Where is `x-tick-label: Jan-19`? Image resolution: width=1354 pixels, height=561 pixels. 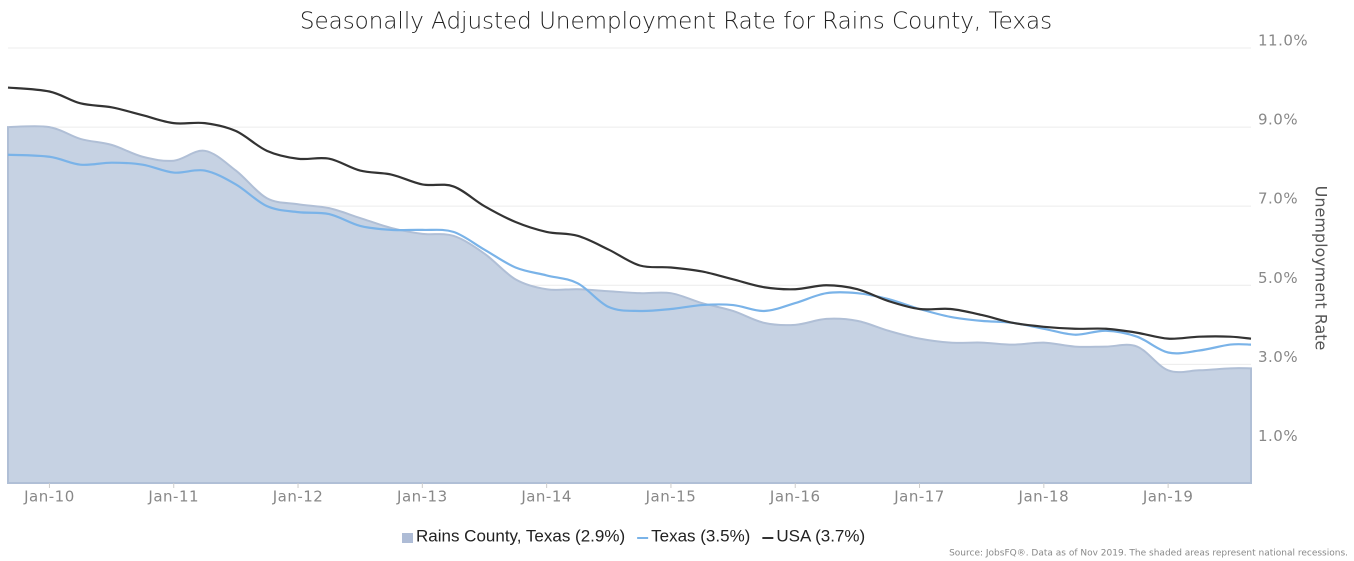 x-tick-label: Jan-19 is located at coordinates (1168, 497).